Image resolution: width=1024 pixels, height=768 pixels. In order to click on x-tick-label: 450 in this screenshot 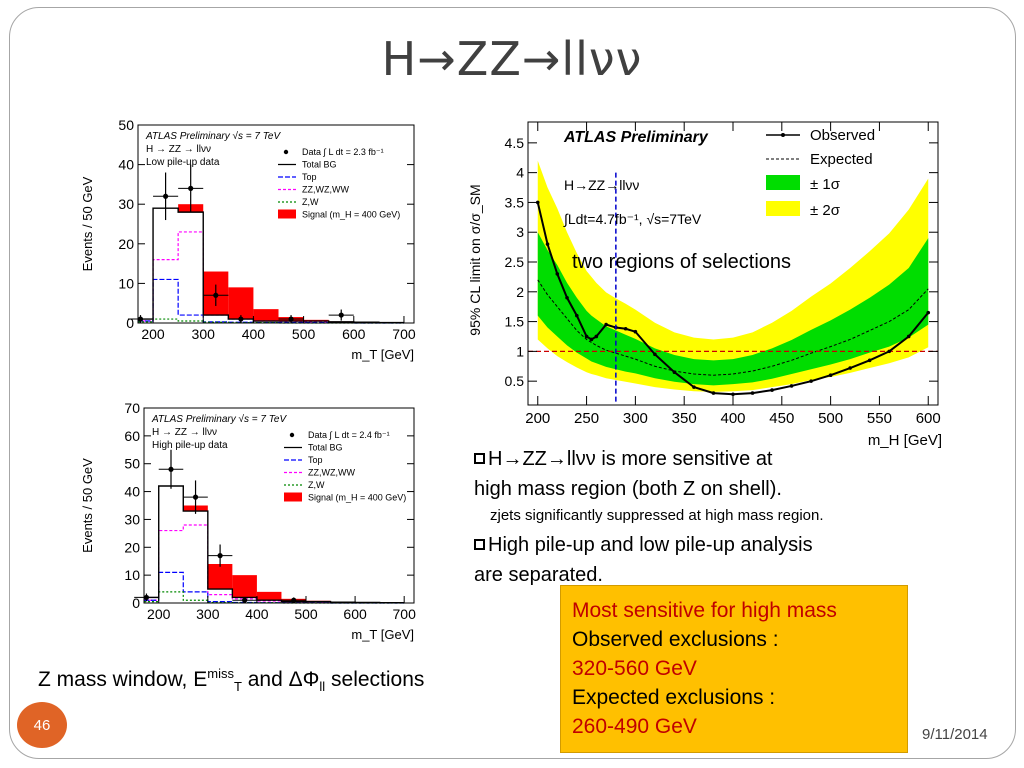, I will do `click(781, 418)`.